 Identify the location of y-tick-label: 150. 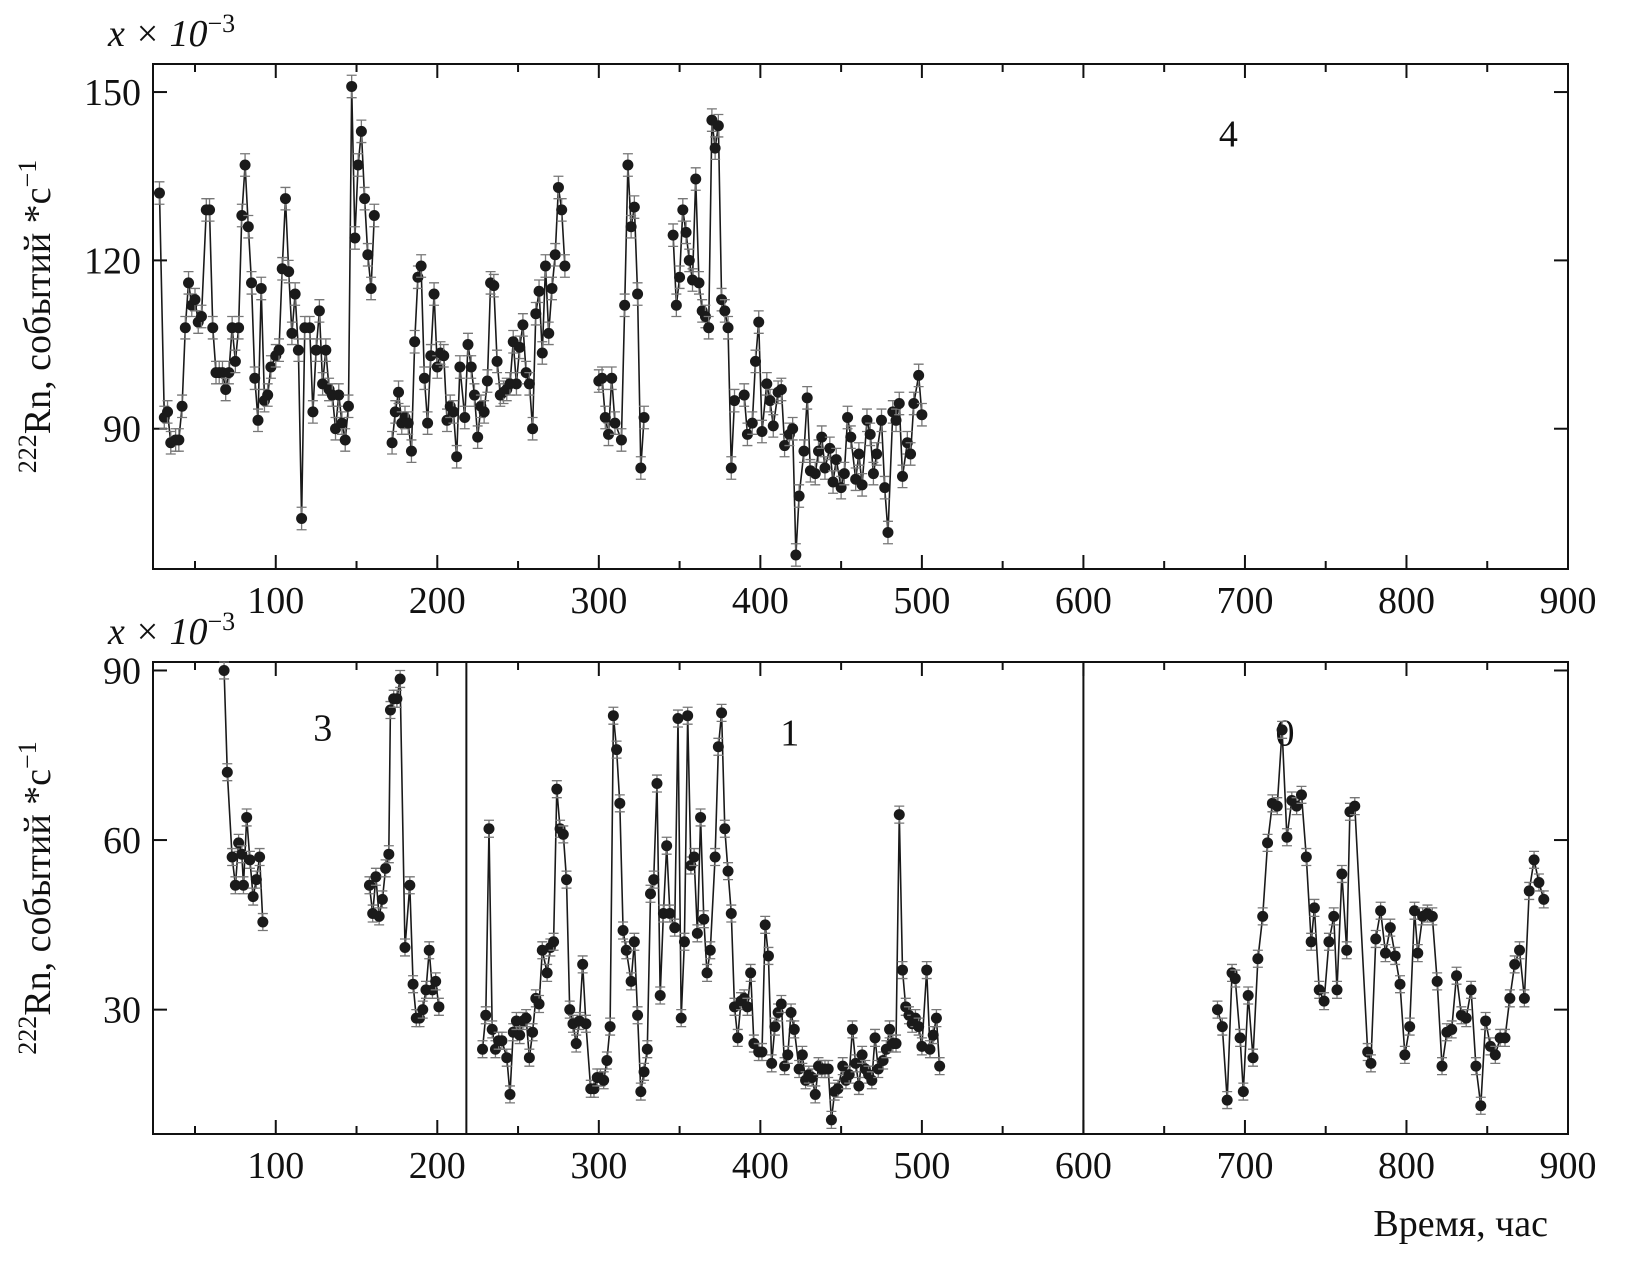
(112, 93).